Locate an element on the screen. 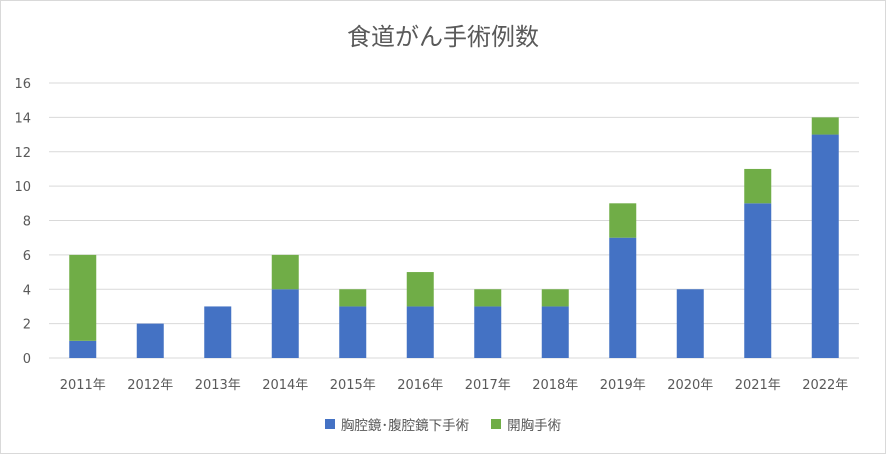  legend-label-thoracoscopic: 胸腔鏡･腹腔鏡下手術 is located at coordinates (405, 426).